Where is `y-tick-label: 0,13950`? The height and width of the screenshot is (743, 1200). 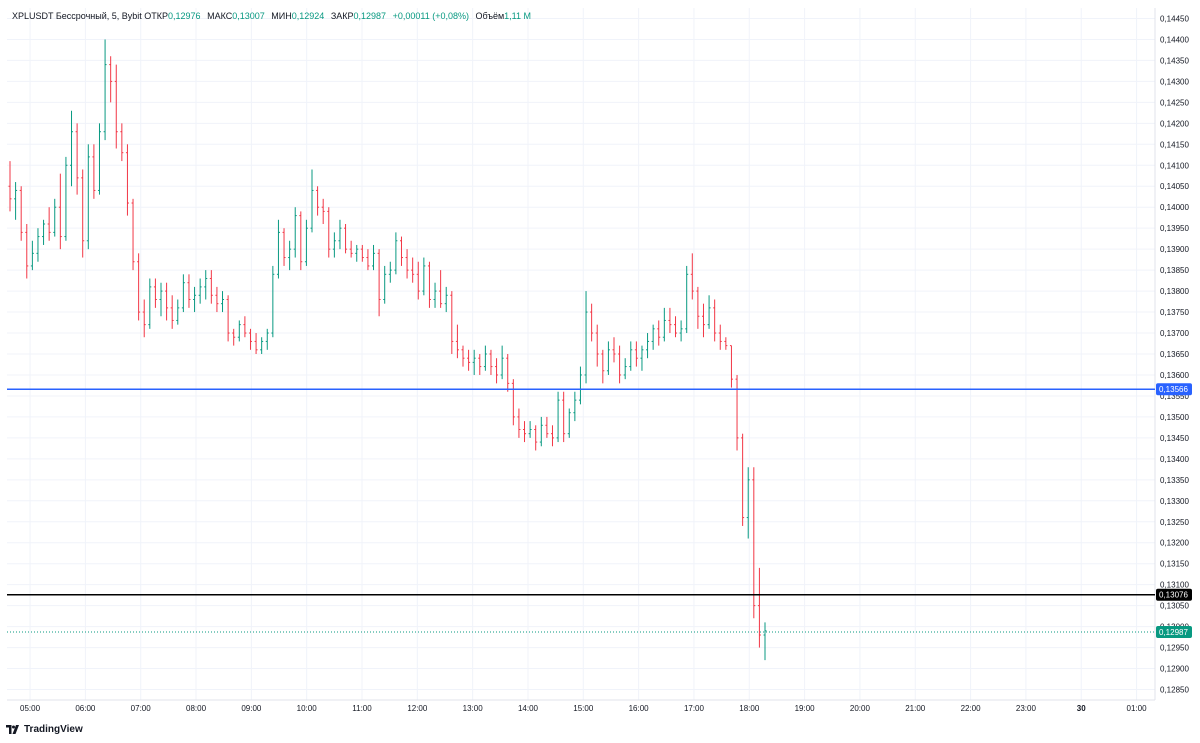 y-tick-label: 0,13950 is located at coordinates (1174, 228).